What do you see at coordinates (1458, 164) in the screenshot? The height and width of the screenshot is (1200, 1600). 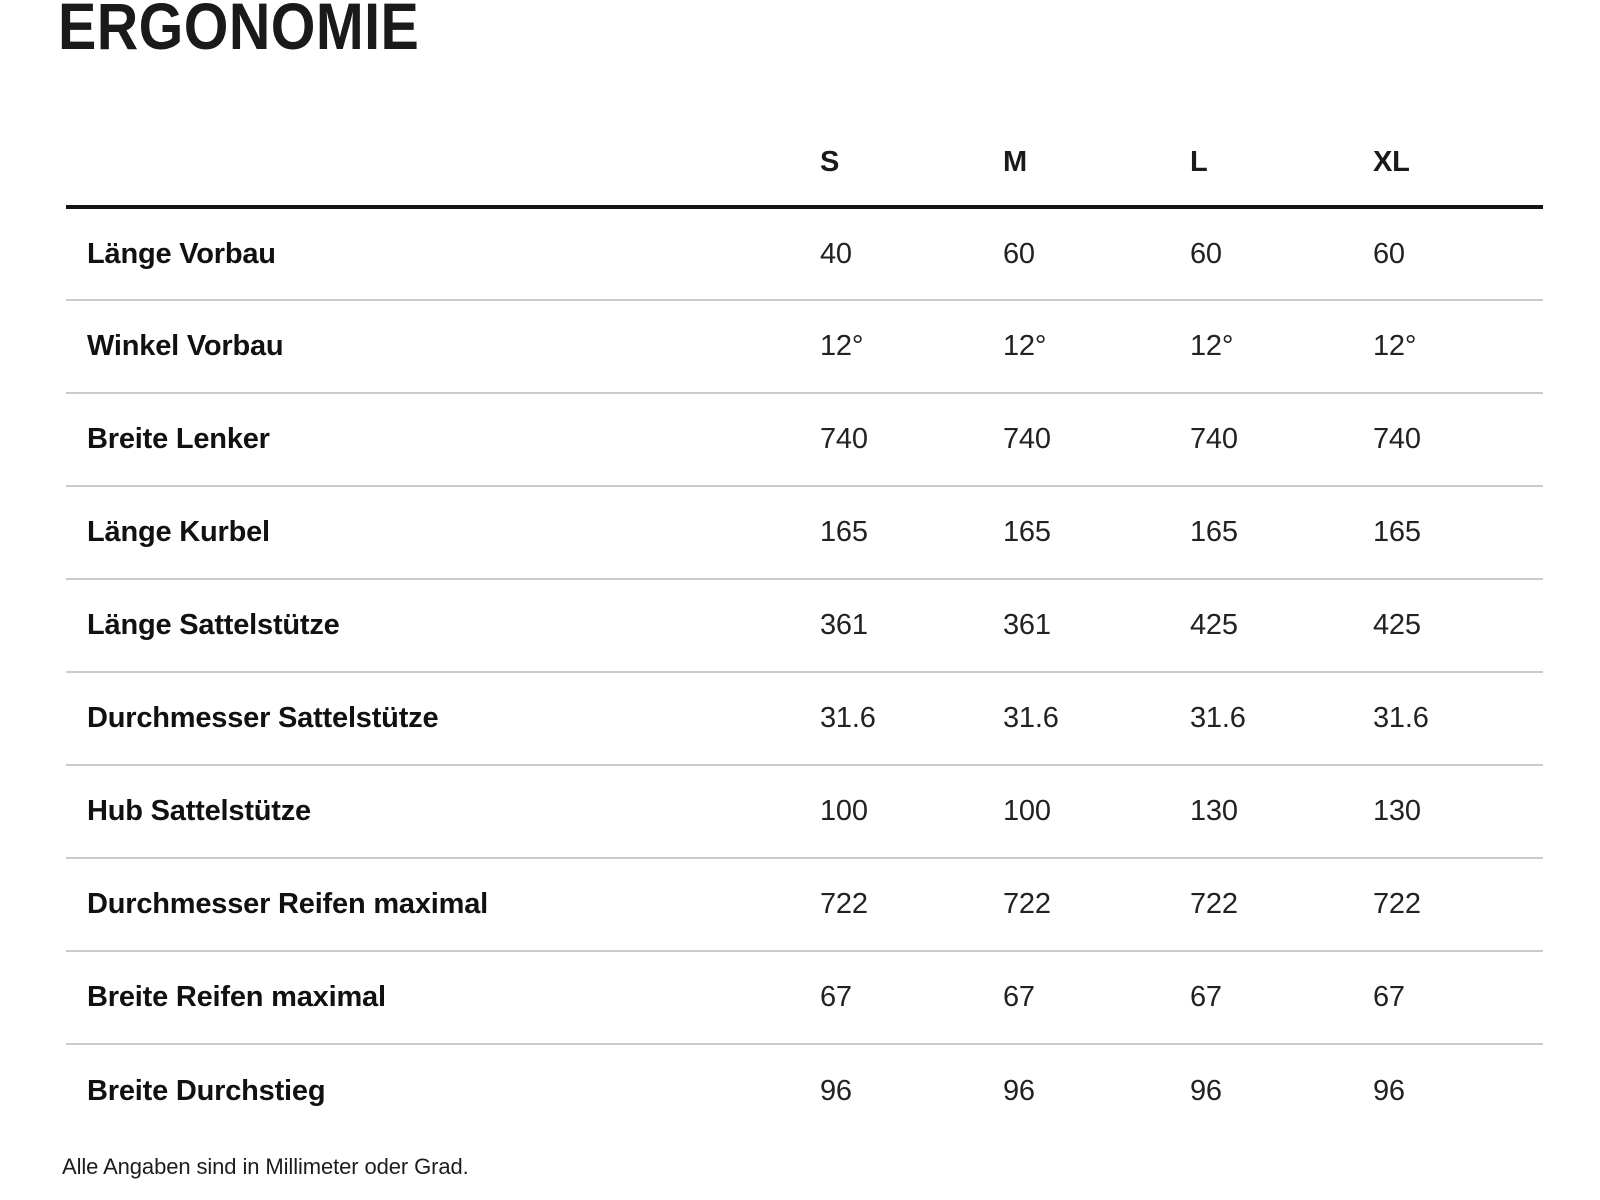 I see `size-column-header-xl: XL` at bounding box center [1458, 164].